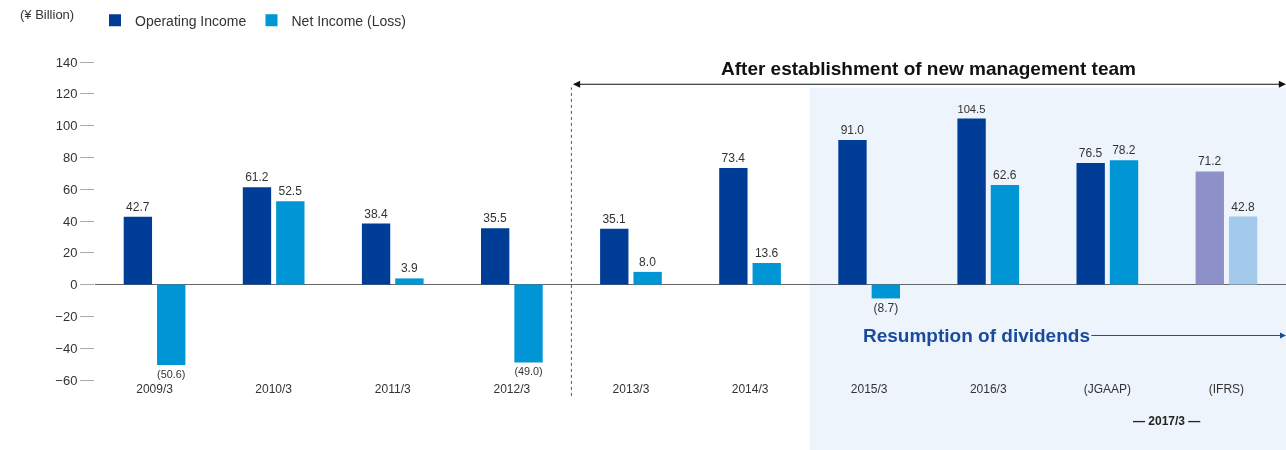 Image resolution: width=1286 pixels, height=450 pixels. What do you see at coordinates (392, 389) in the screenshot?
I see `x-tick-label: 2011/3` at bounding box center [392, 389].